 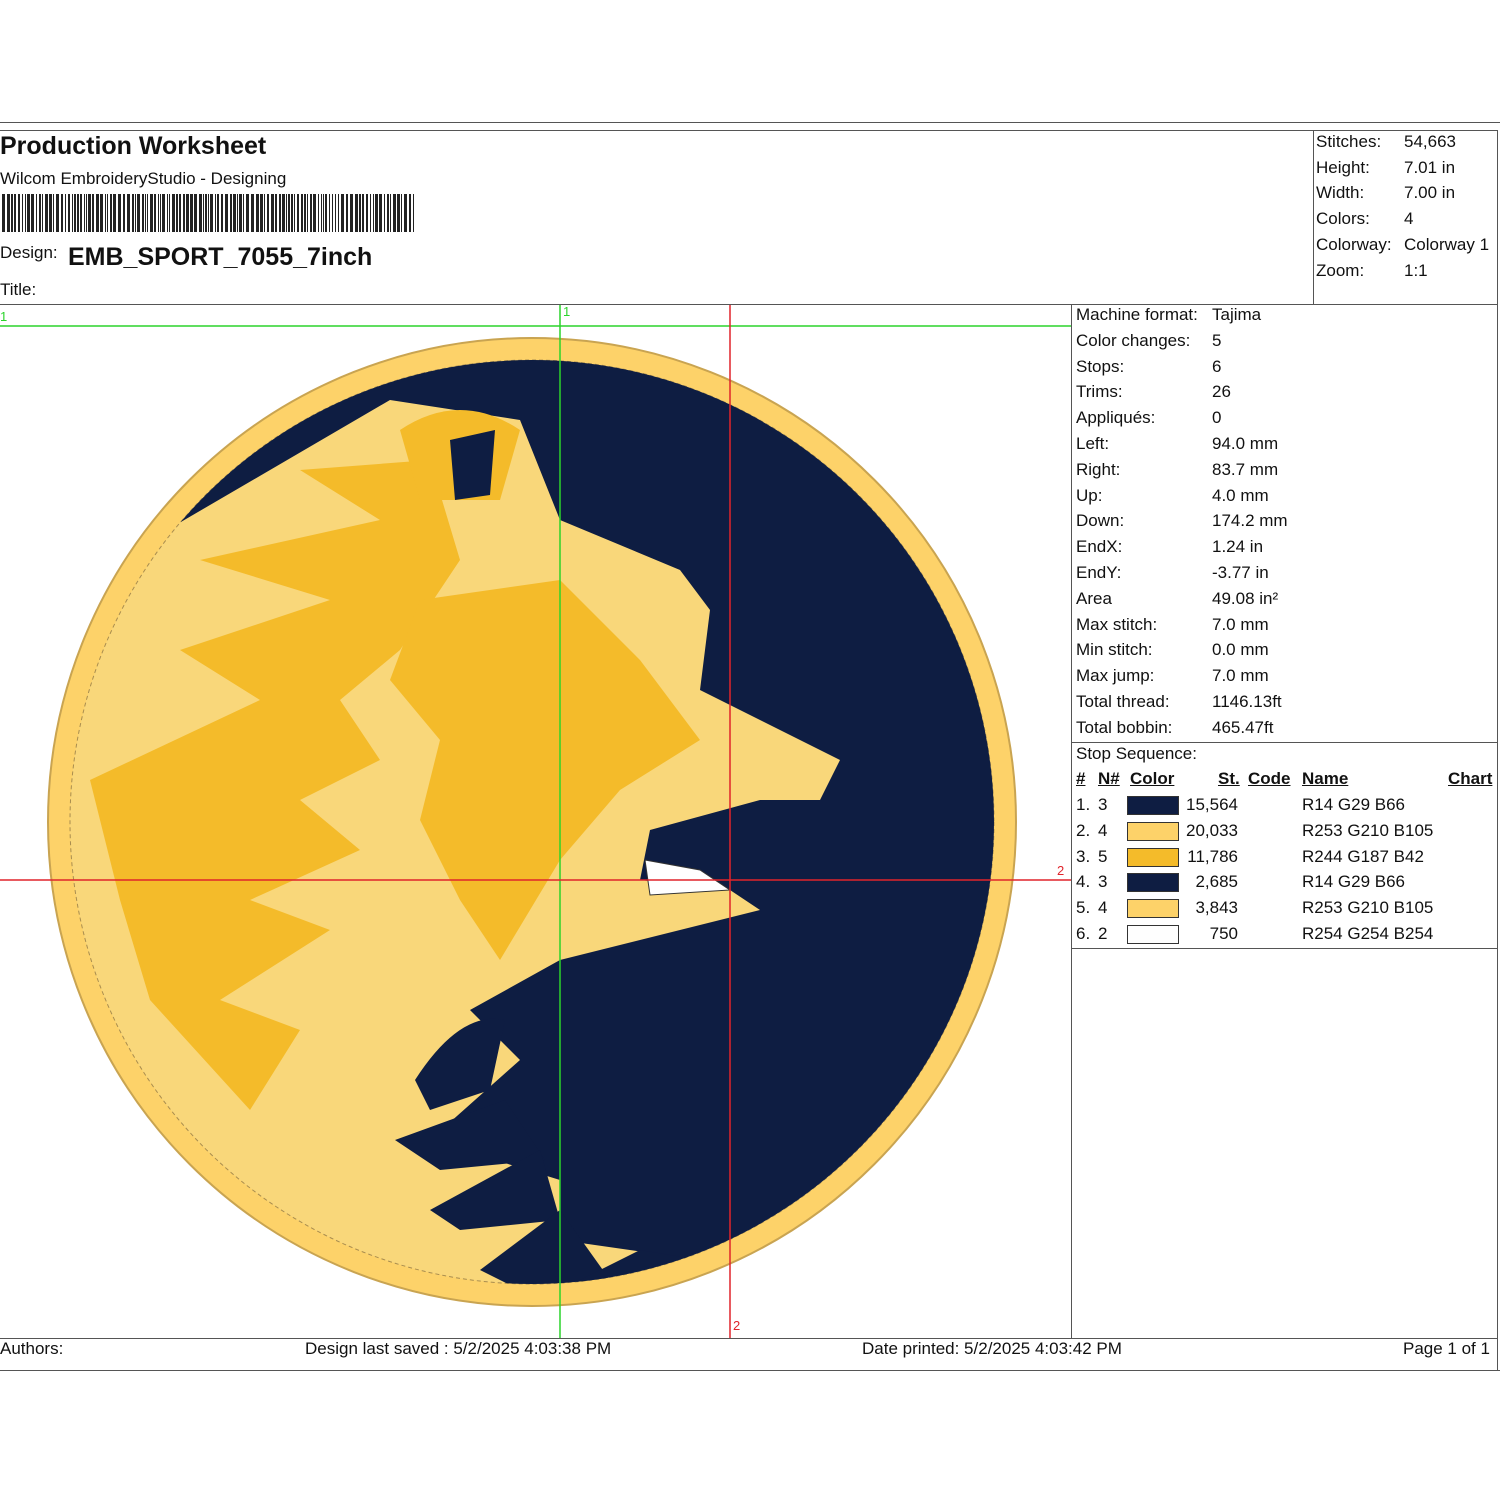 What do you see at coordinates (1237, 314) in the screenshot?
I see `machine-value: Tajima` at bounding box center [1237, 314].